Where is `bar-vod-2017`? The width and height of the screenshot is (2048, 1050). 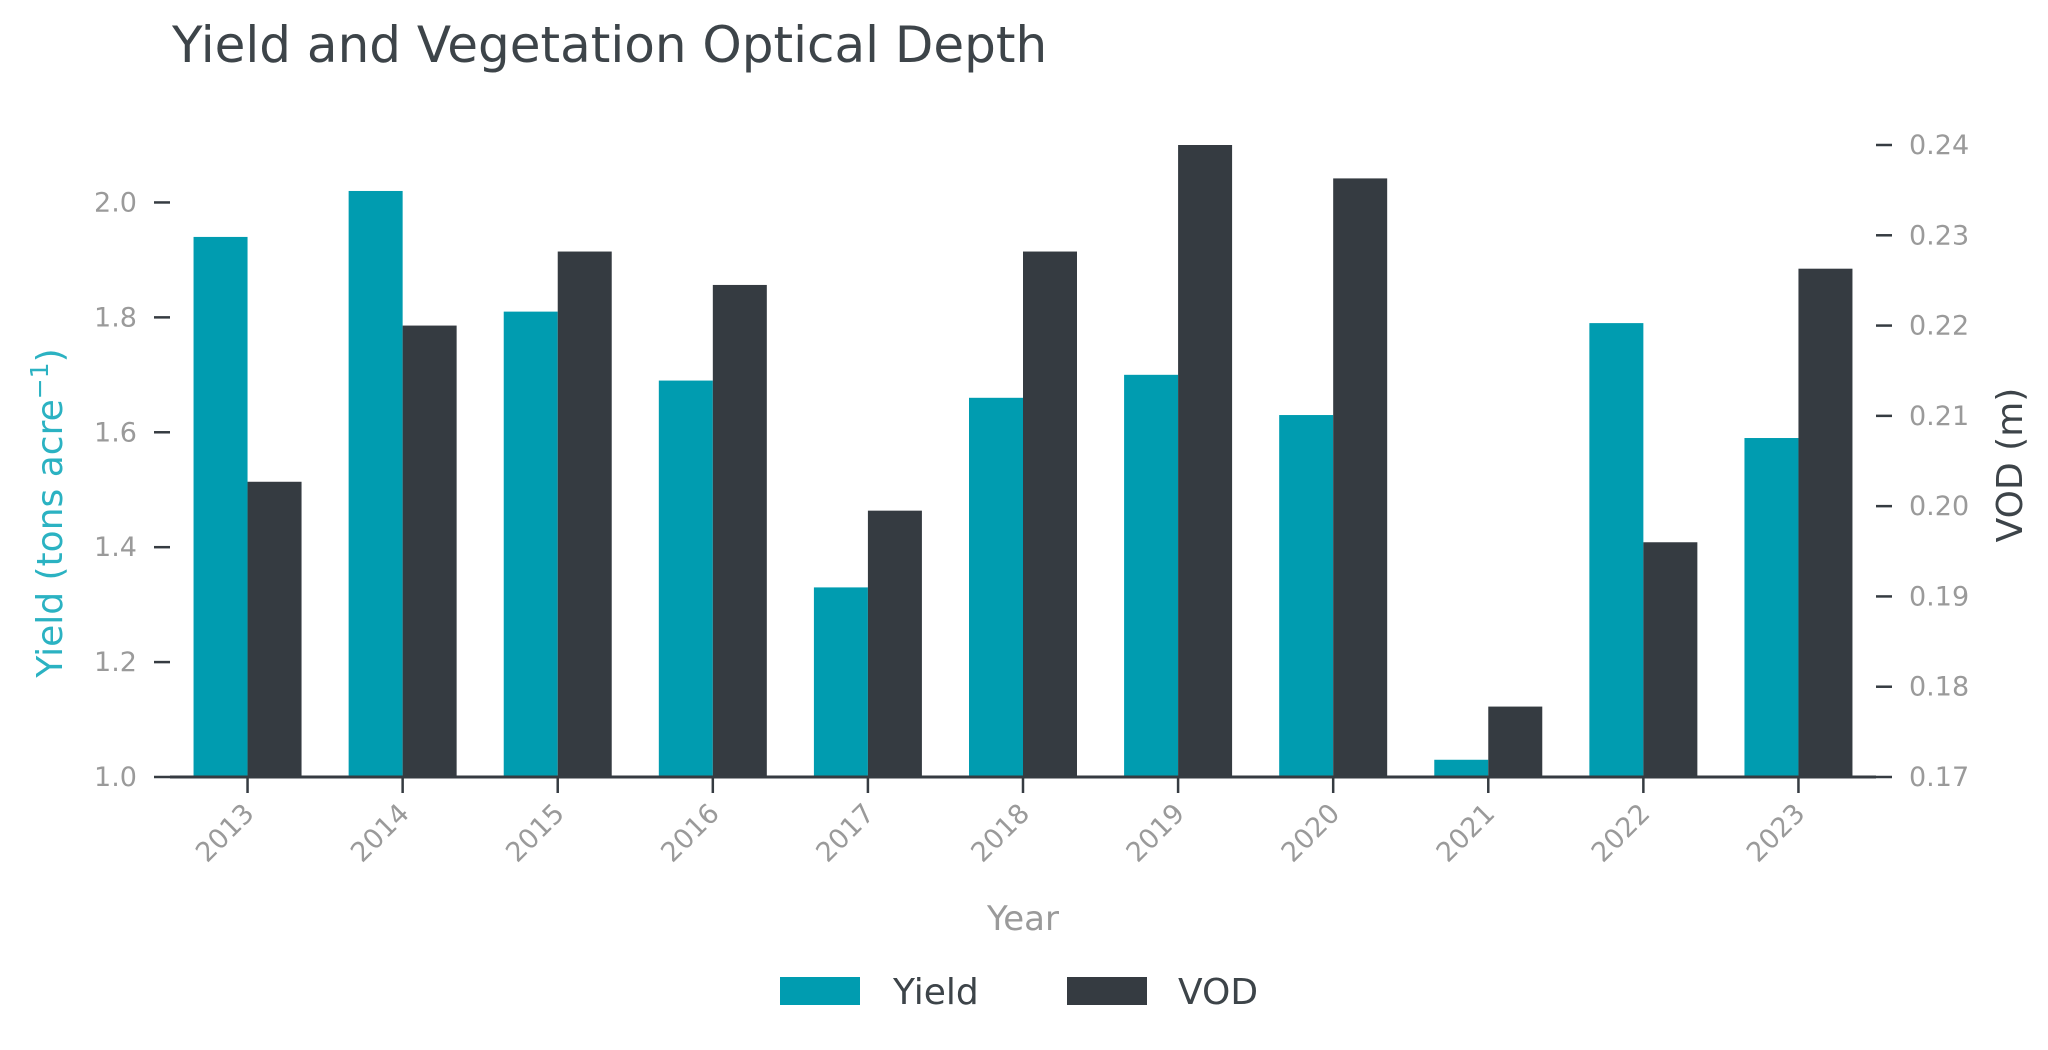 bar-vod-2017 is located at coordinates (894, 643).